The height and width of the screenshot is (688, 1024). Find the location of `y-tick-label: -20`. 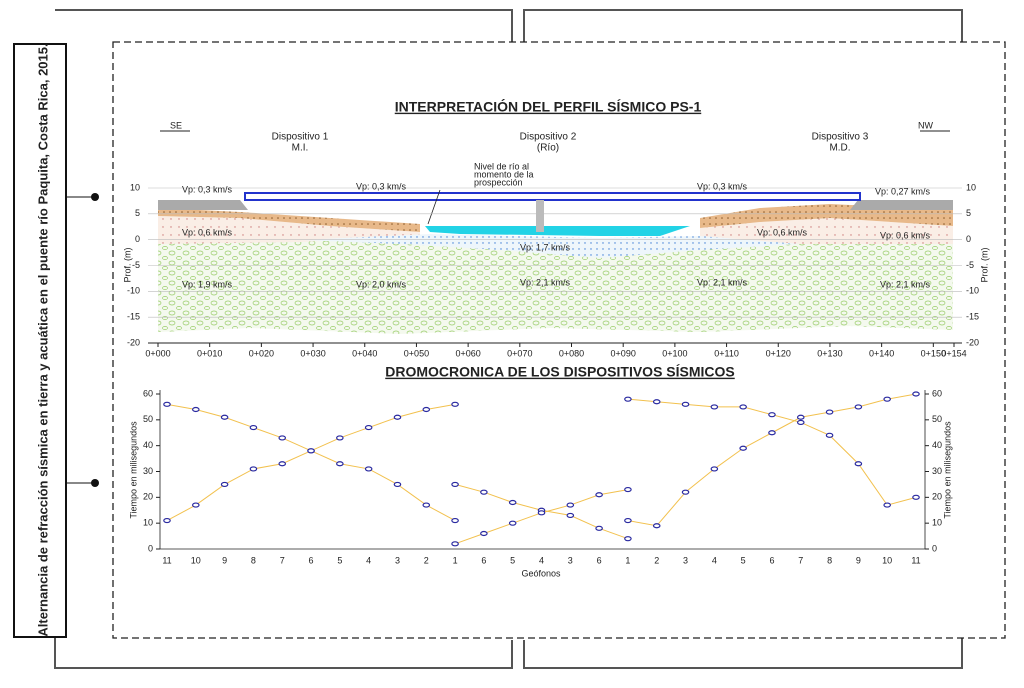

y-tick-label: -20 is located at coordinates (972, 342).